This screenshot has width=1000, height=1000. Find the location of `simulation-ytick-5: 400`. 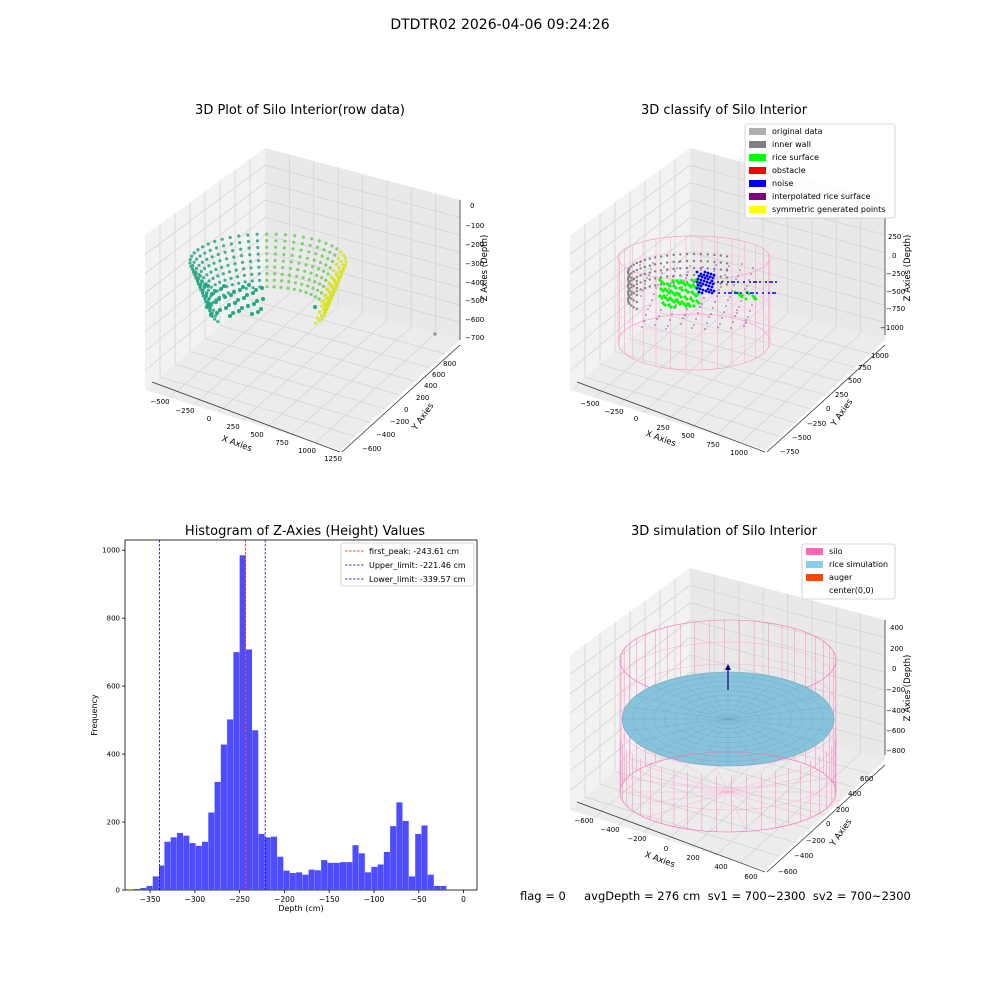

simulation-ytick-5: 400 is located at coordinates (854, 794).